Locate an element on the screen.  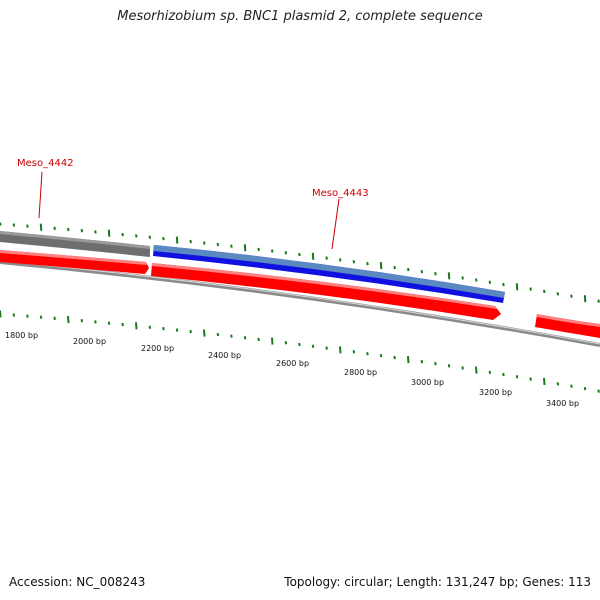
upper-scale-ticks is located at coordinates (300, 262).